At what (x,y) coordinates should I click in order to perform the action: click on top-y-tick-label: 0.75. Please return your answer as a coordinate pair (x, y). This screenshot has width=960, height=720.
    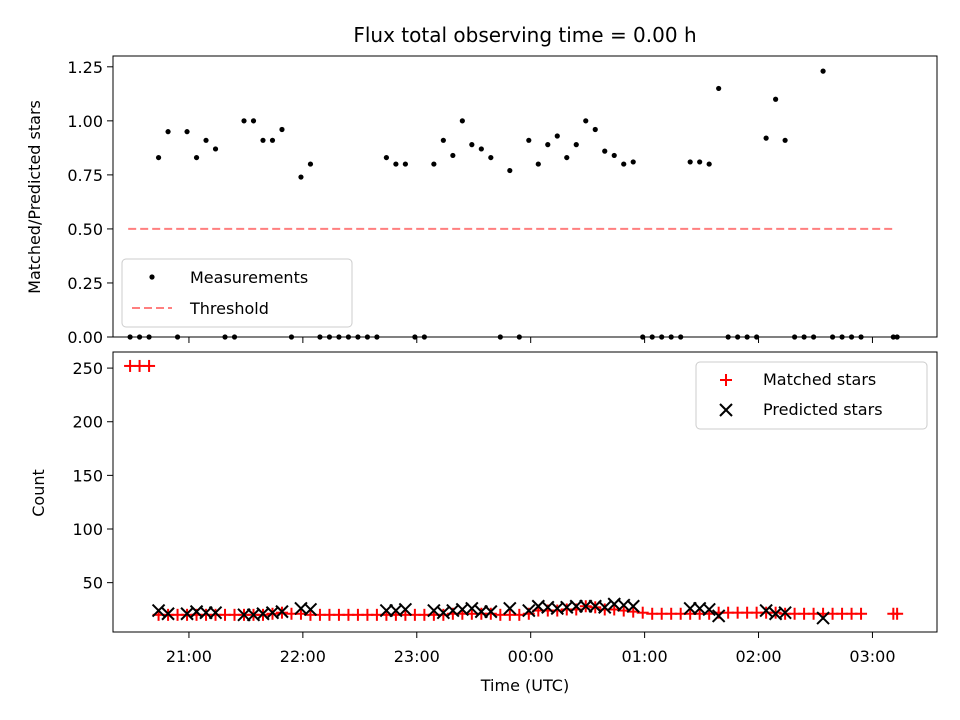
    Looking at the image, I should click on (85, 175).